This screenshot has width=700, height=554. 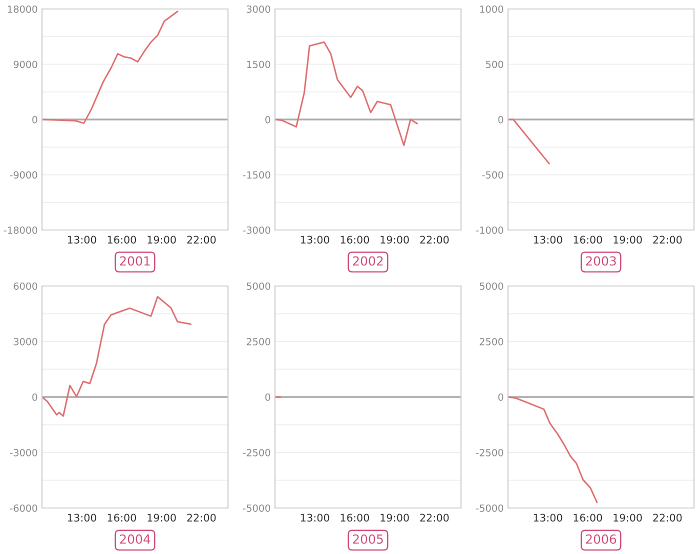 I want to click on text: 2002, so click(x=368, y=261).